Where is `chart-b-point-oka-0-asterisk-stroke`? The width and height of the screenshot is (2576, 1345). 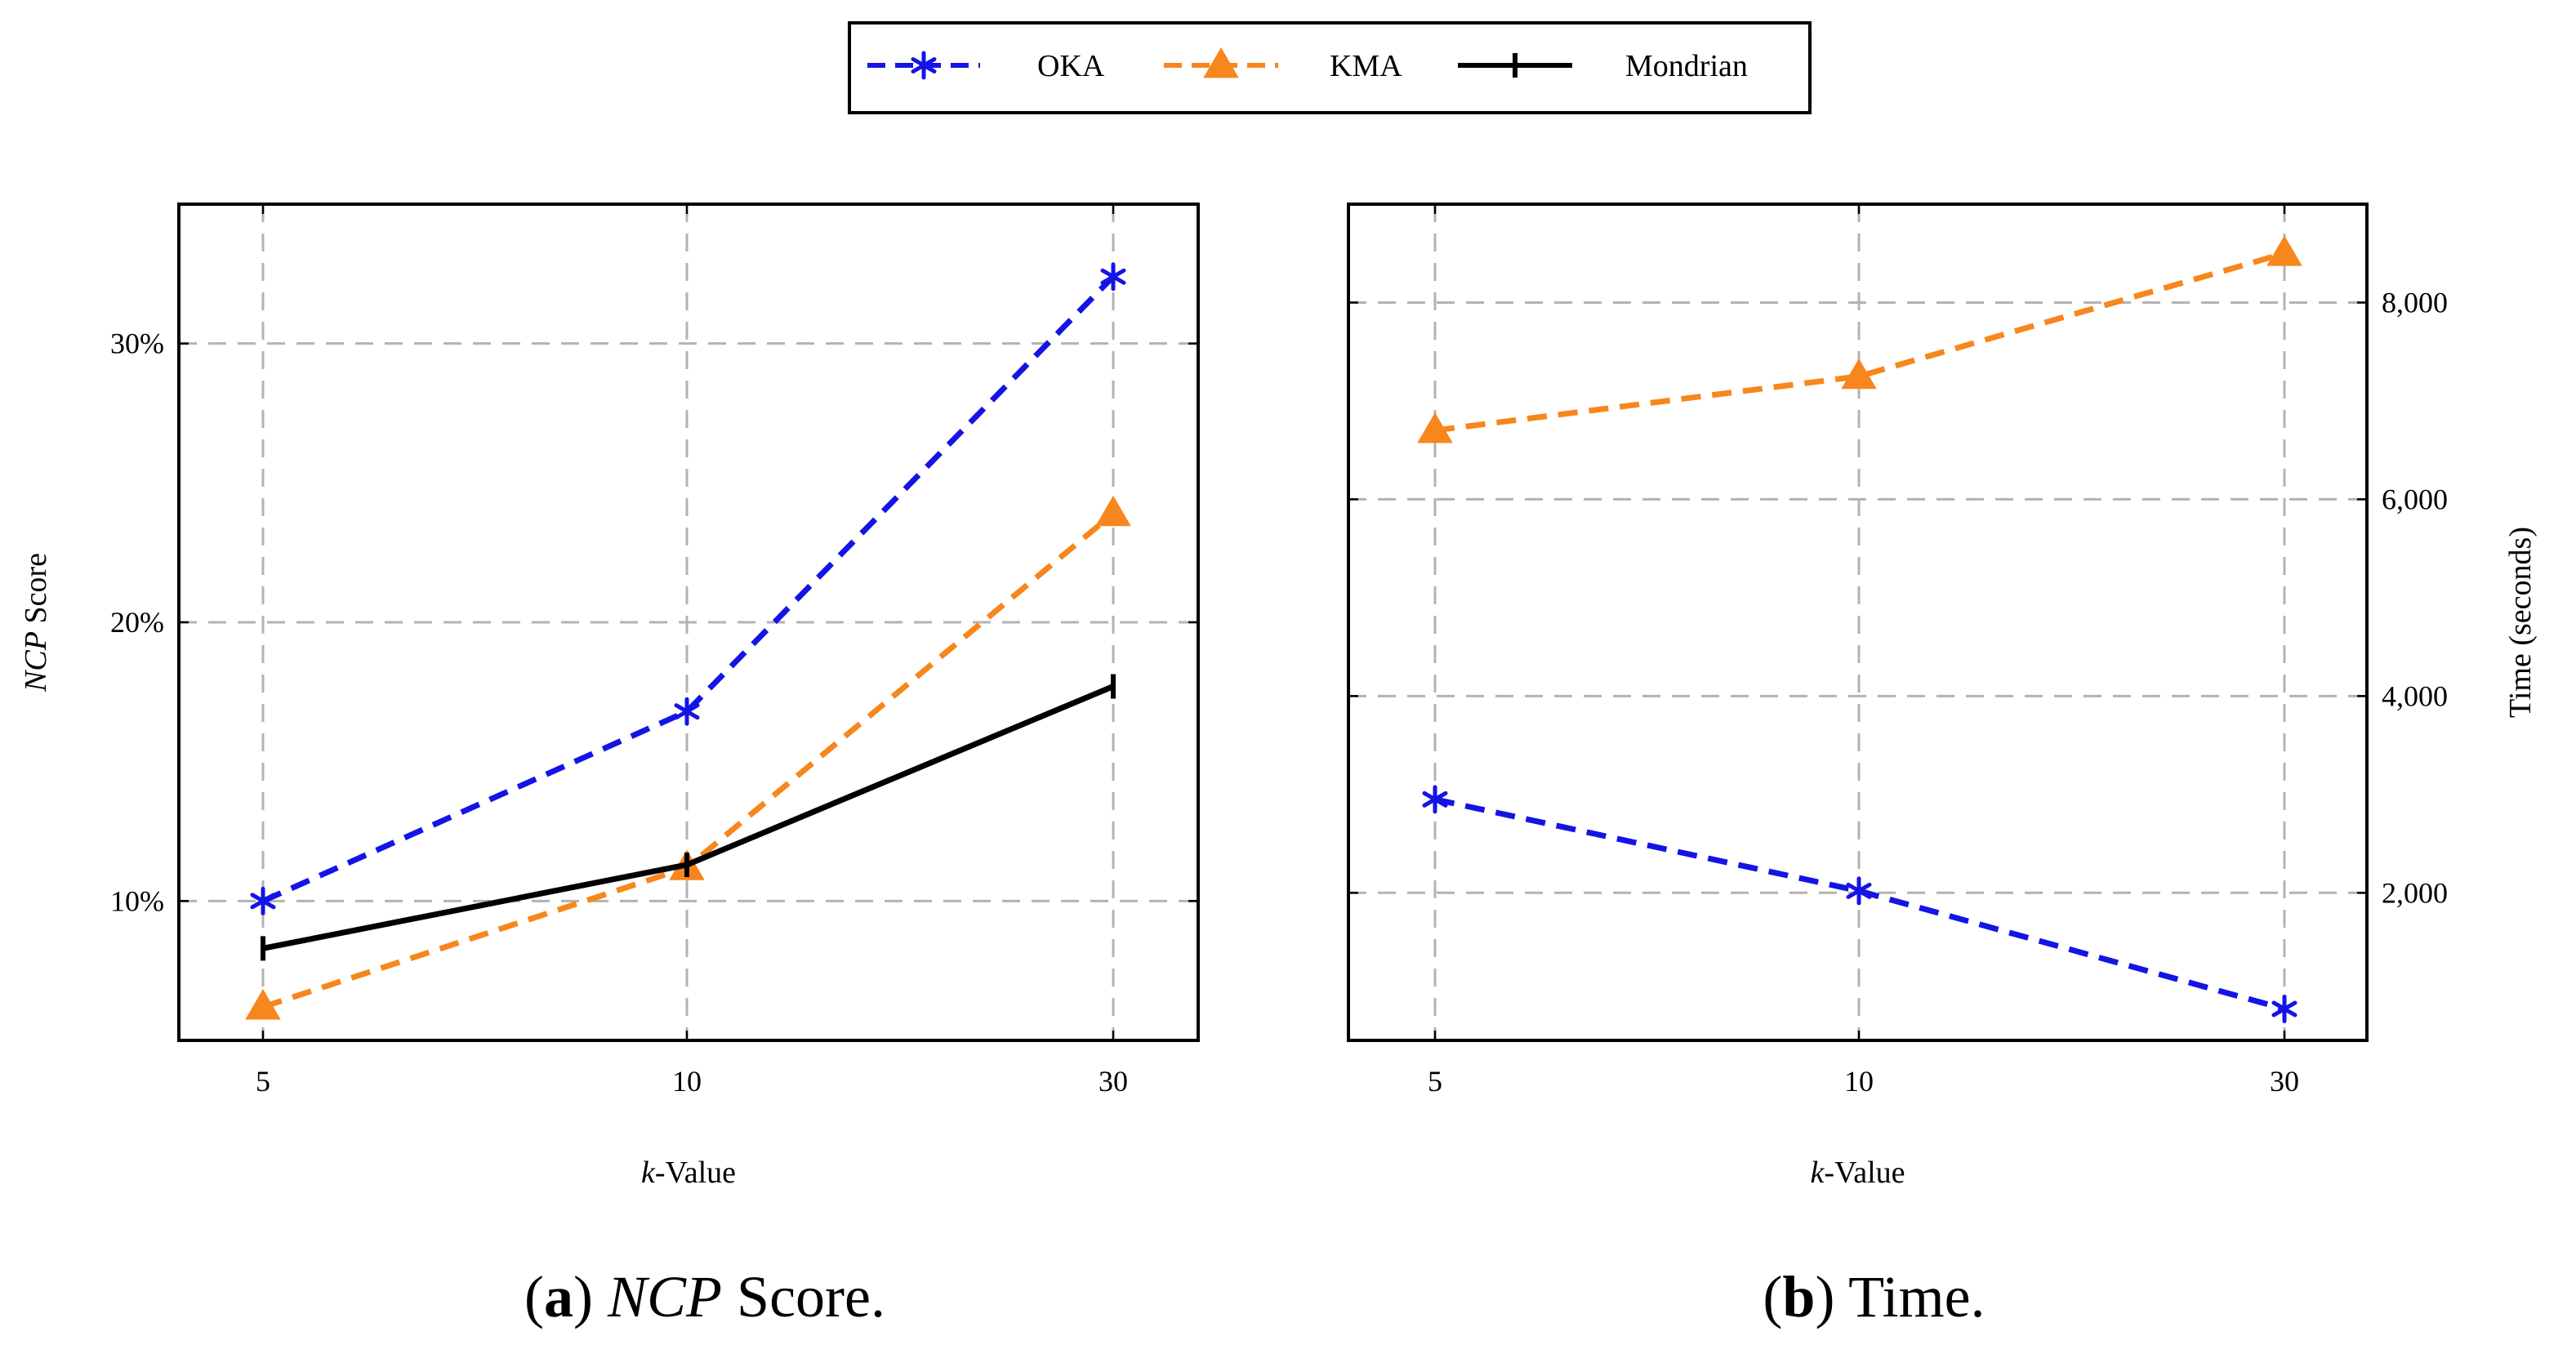
chart-b-point-oka-0-asterisk-stroke is located at coordinates (1435, 800).